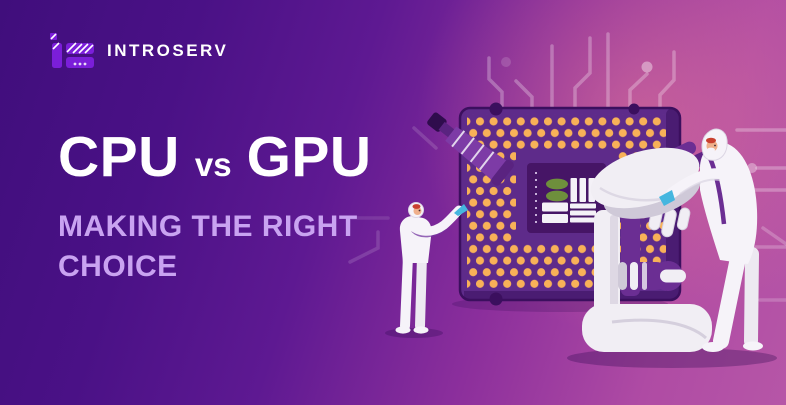 The image size is (786, 405). I want to click on blue-glove-right, so click(667, 198).